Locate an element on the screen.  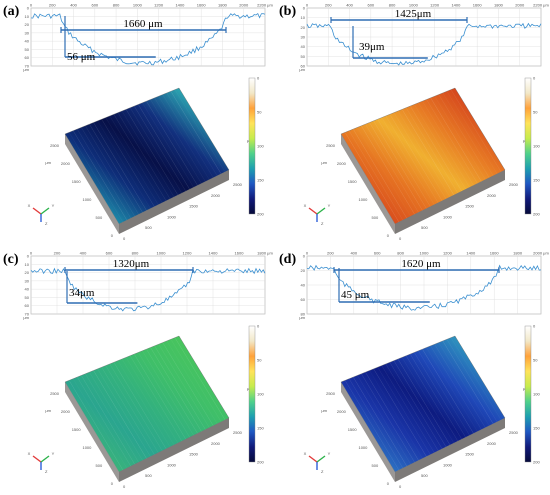
profile-plot-area is located at coordinates (148, 285).